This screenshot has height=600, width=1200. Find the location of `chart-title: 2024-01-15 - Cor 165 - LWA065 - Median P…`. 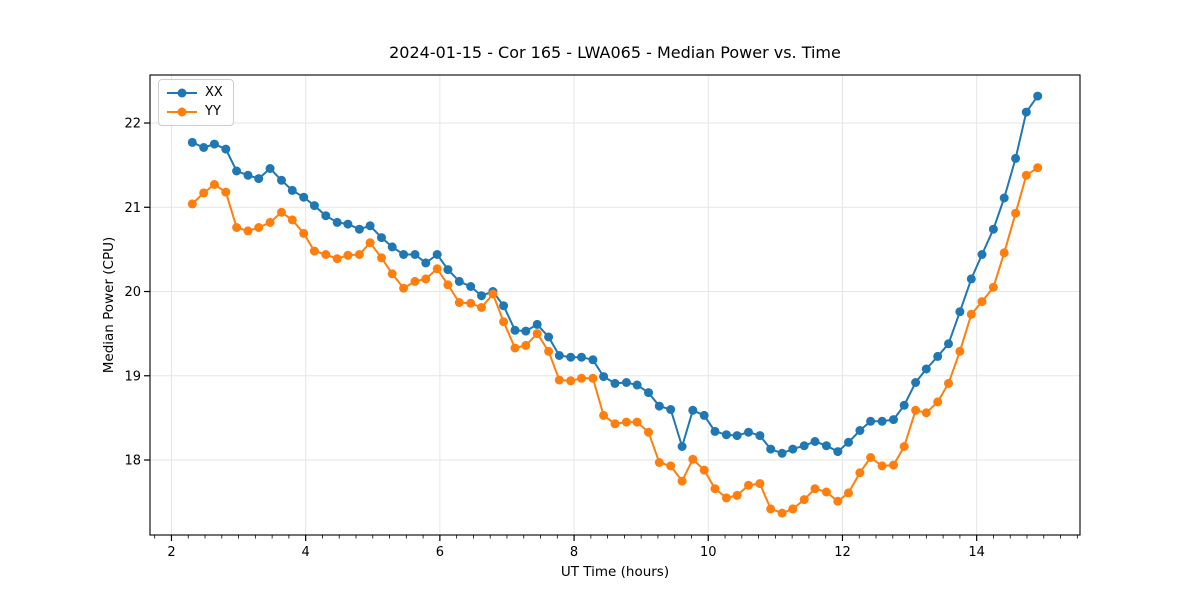

chart-title: 2024-01-15 - Cor 165 - LWA065 - Median P… is located at coordinates (615, 52).